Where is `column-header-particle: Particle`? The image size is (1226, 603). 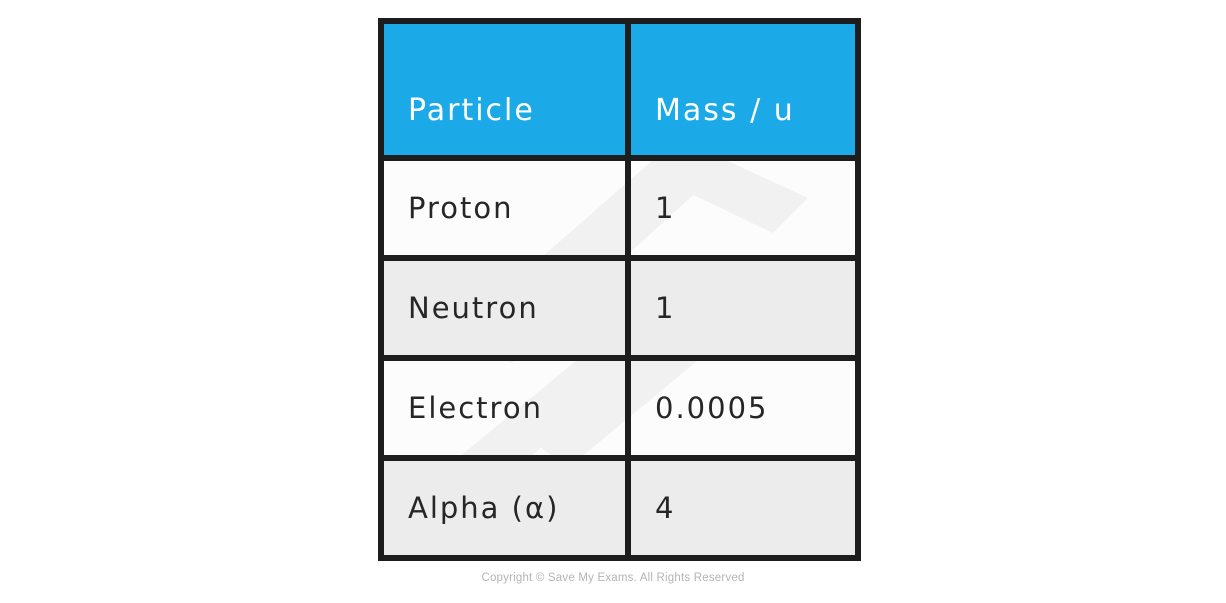 column-header-particle: Particle is located at coordinates (504, 89).